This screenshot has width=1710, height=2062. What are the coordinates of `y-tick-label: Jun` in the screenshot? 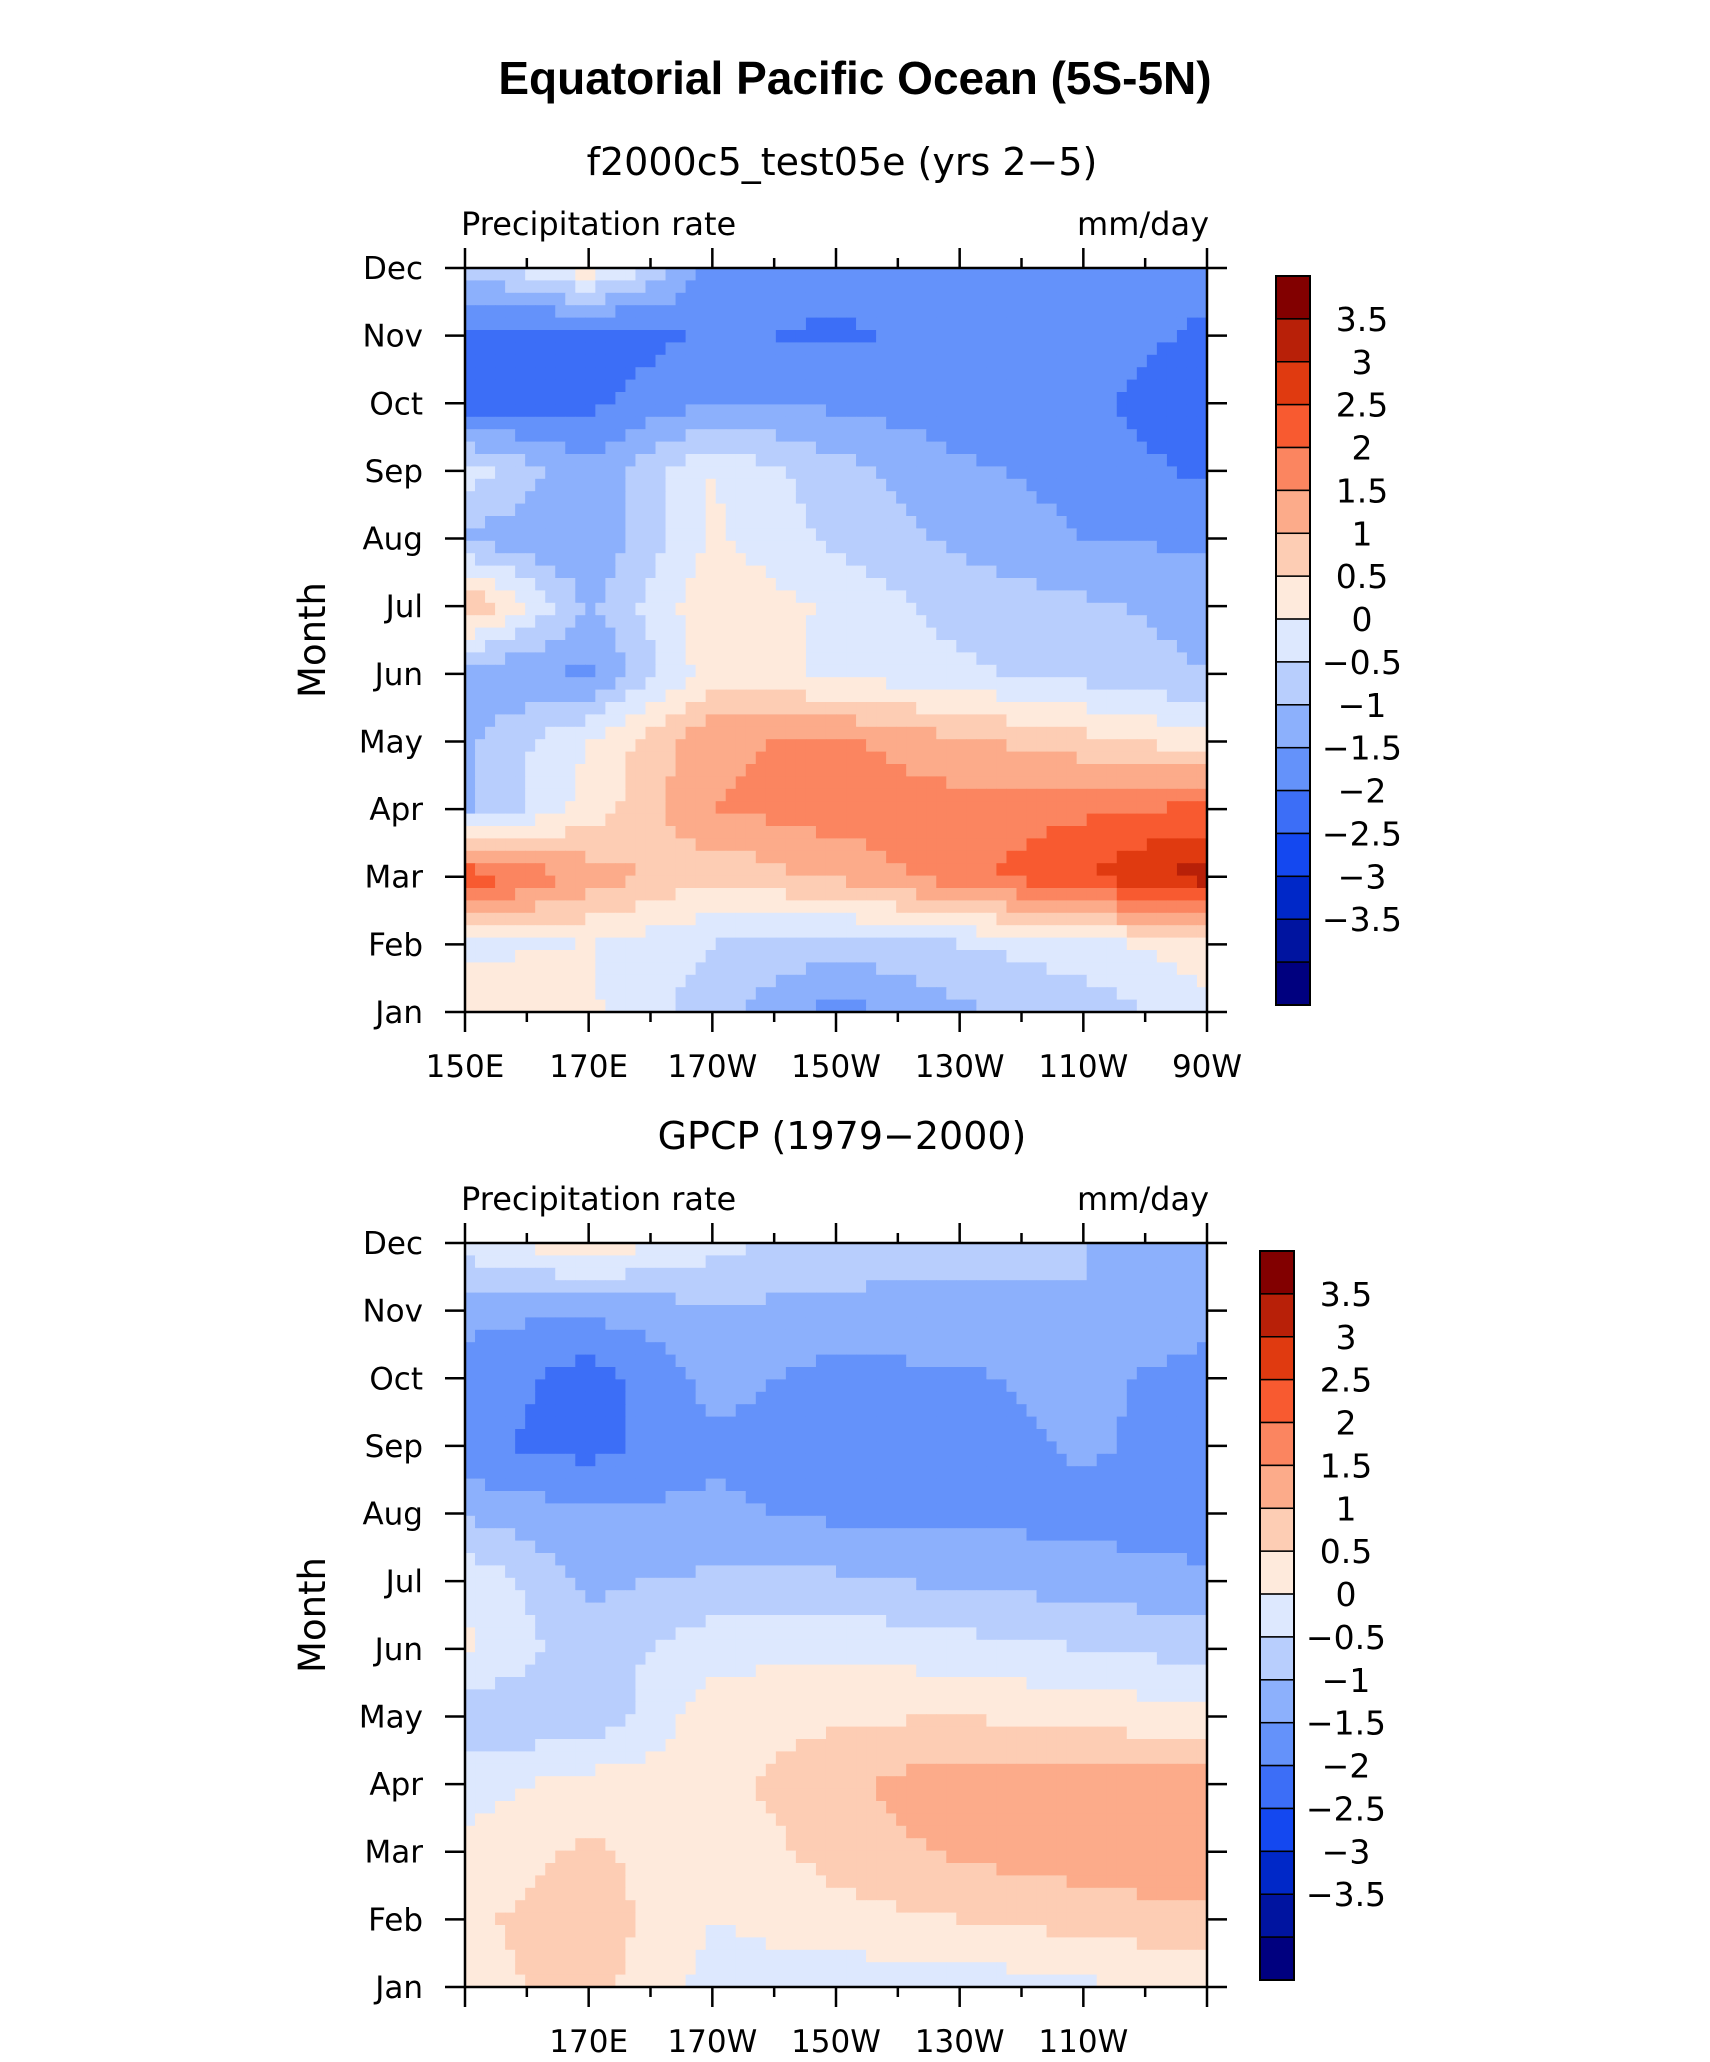 It's located at (398, 675).